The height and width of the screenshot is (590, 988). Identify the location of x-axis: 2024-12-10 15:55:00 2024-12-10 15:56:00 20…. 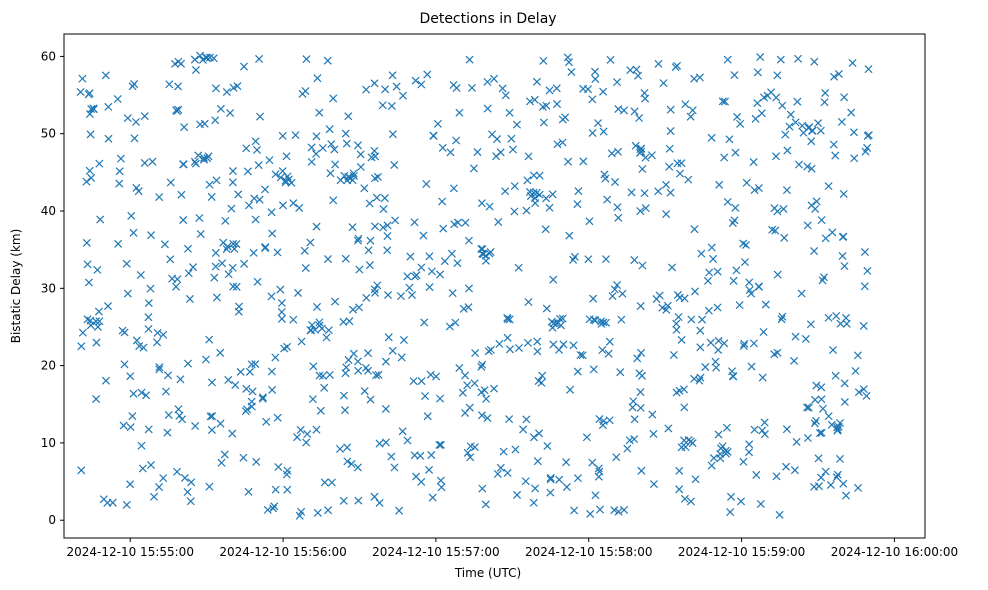
(512, 548).